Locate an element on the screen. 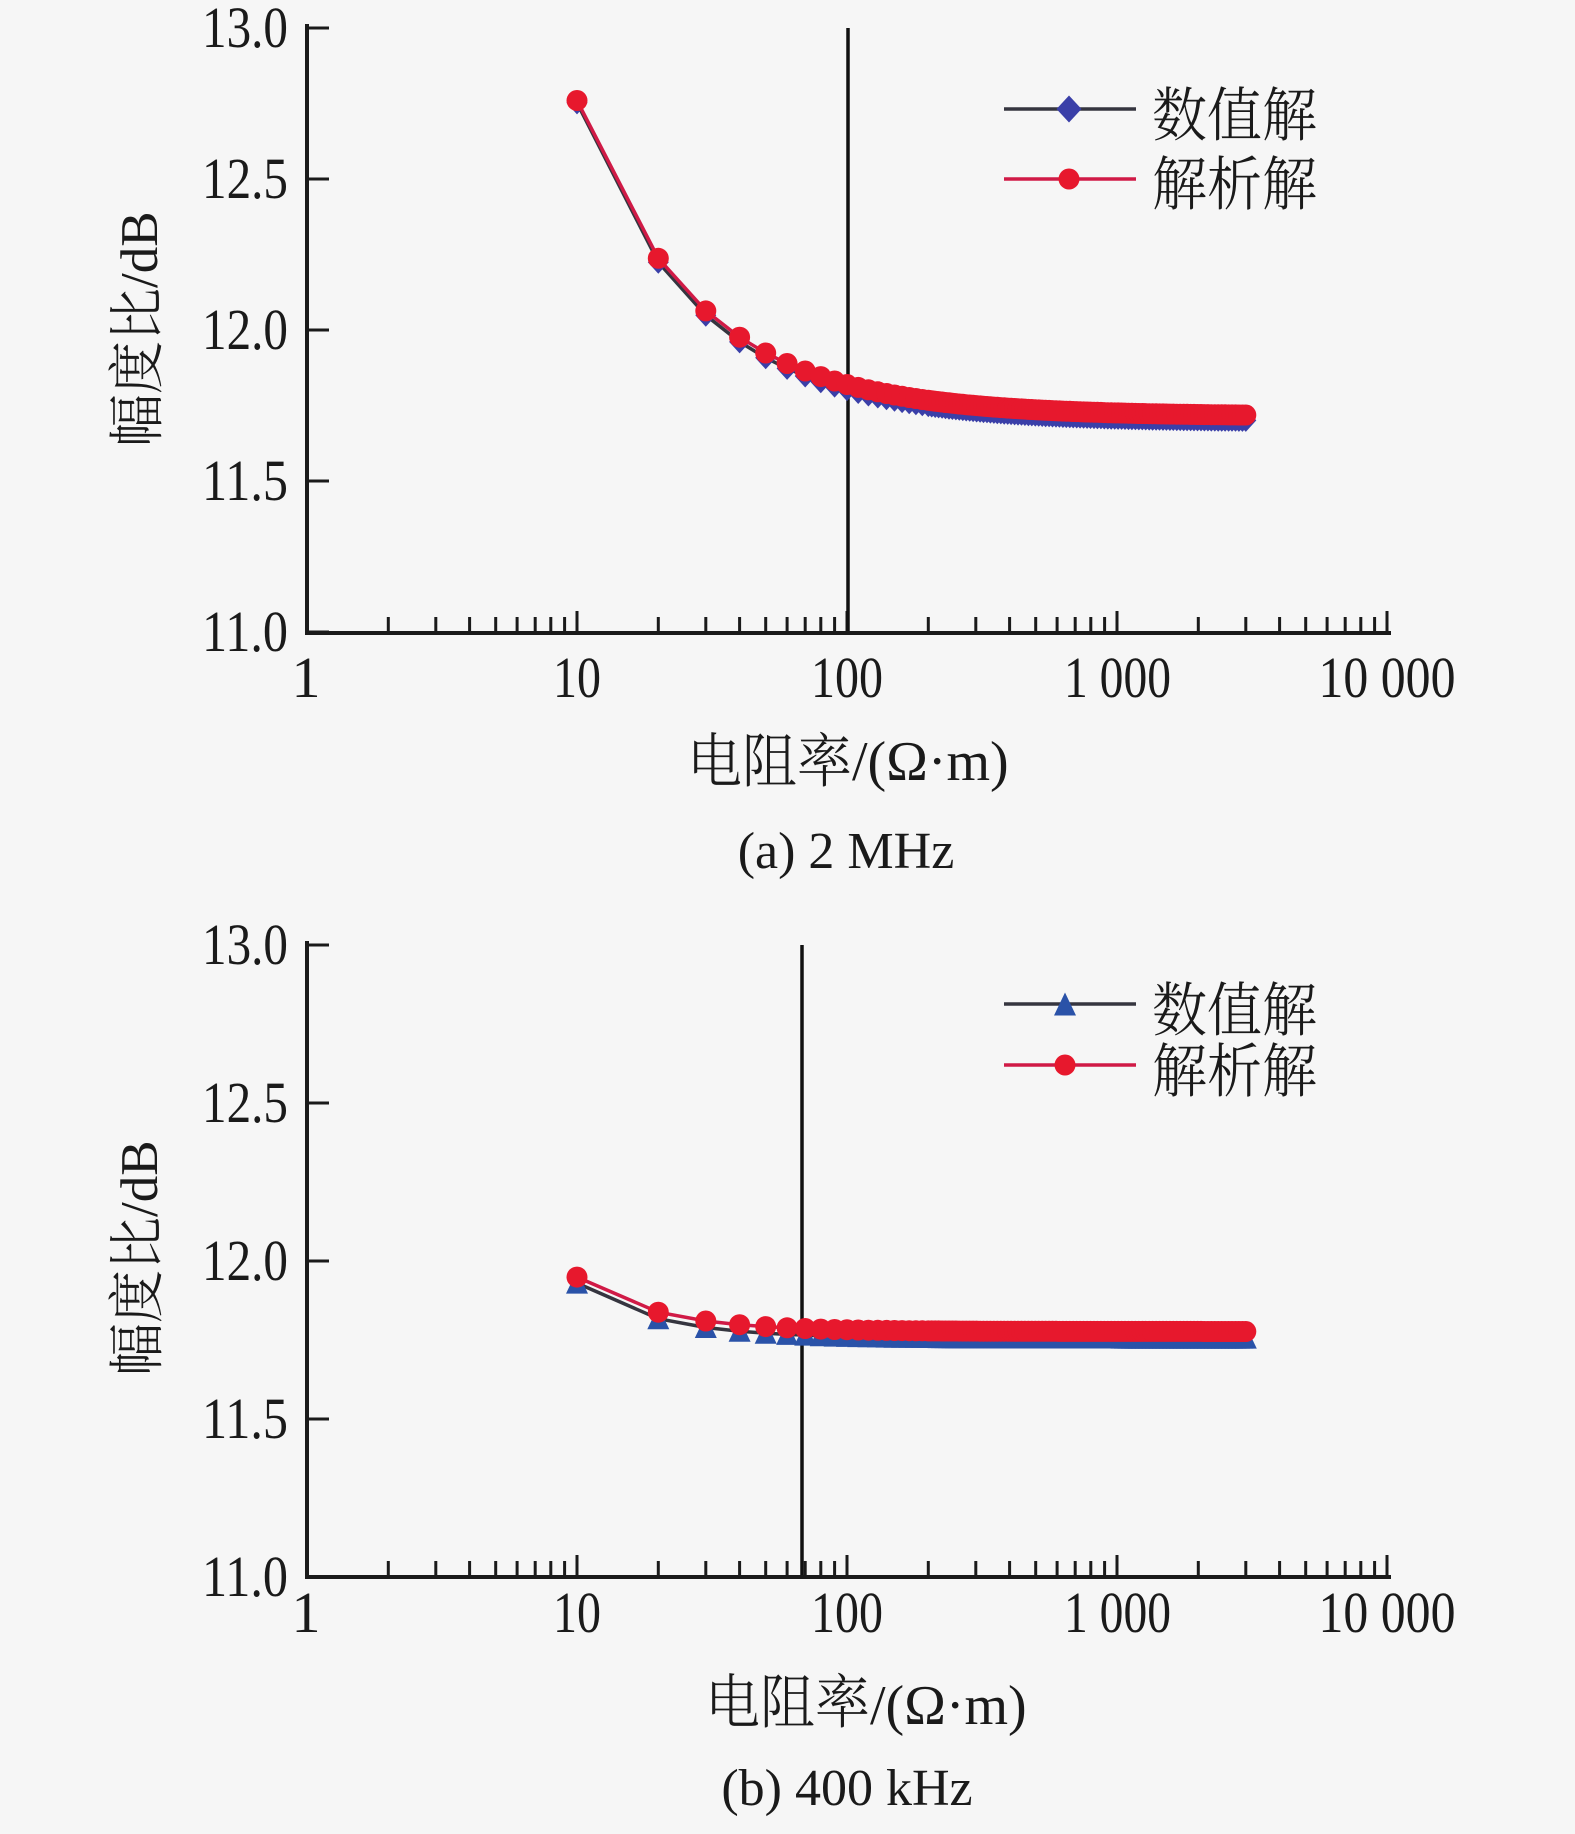 The width and height of the screenshot is (1575, 1834). svg-text: (a) 2 MHz is located at coordinates (846, 851).